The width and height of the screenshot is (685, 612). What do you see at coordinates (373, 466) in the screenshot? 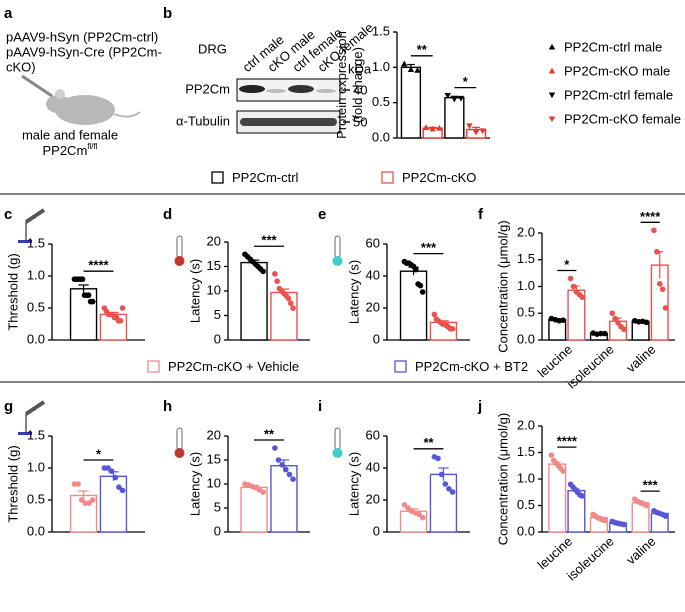
I see `y-tick-label: 40` at bounding box center [373, 466].